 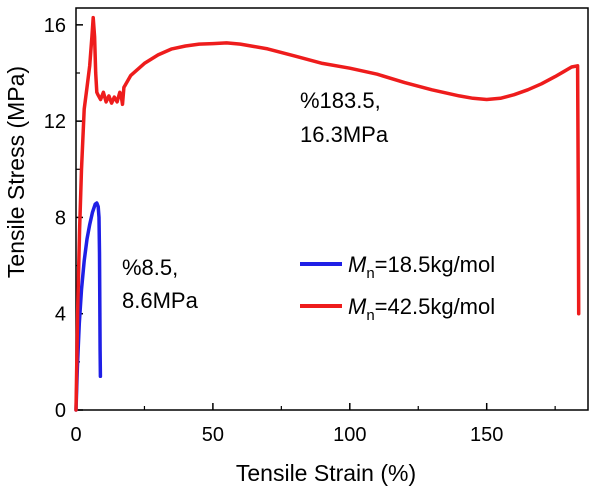 I want to click on y-tick-label: 12, so click(x=55, y=122).